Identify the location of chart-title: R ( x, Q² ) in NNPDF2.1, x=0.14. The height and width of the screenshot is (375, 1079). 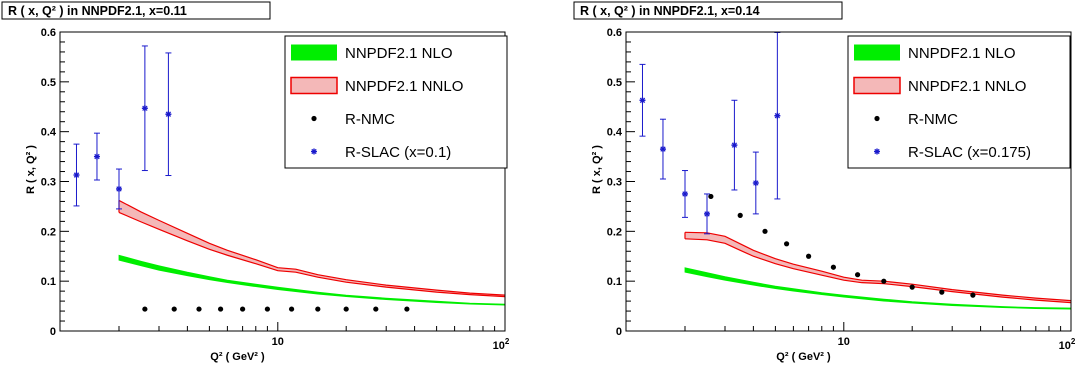
(670, 11).